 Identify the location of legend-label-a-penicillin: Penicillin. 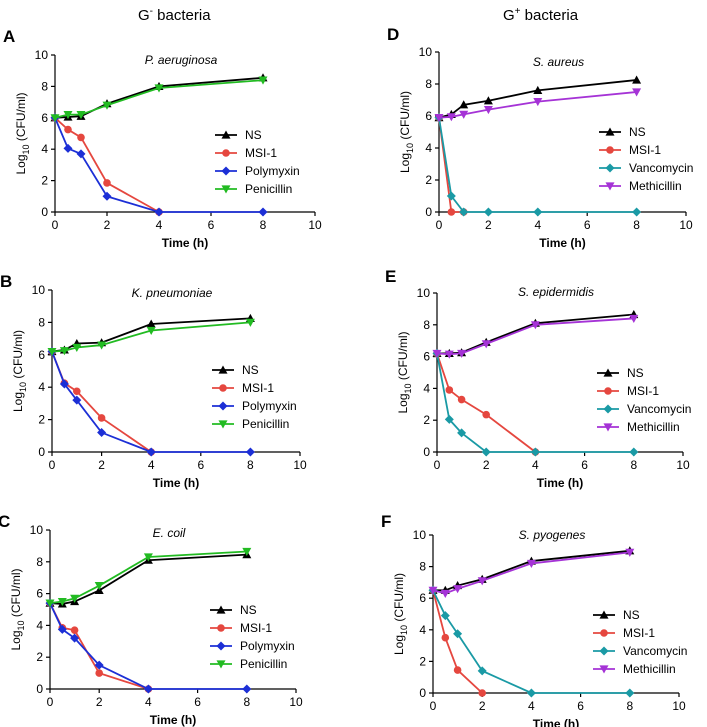
(268, 189).